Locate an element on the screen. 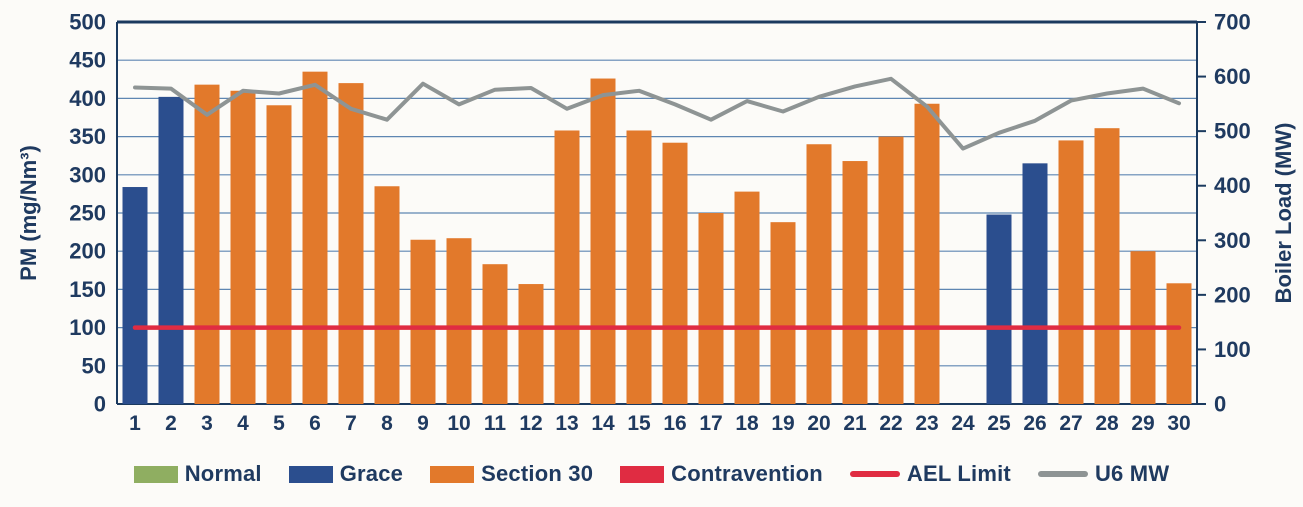 The image size is (1303, 507). x-axis-tick-label: 23 is located at coordinates (926, 423).